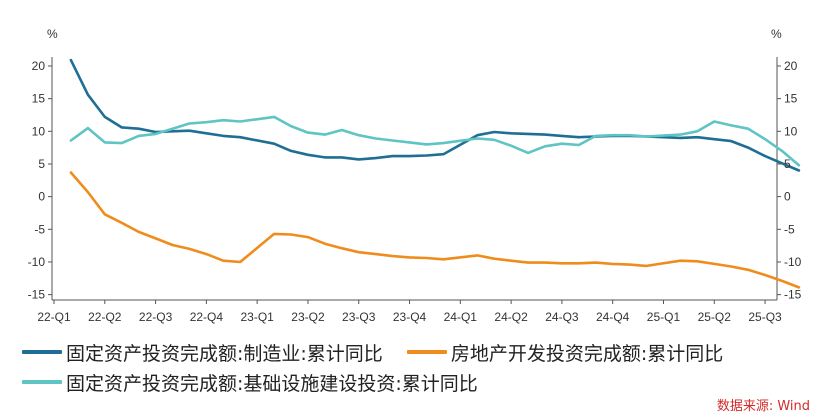 The image size is (830, 420). I want to click on x-tick-label: 25-Q3, so click(765, 317).